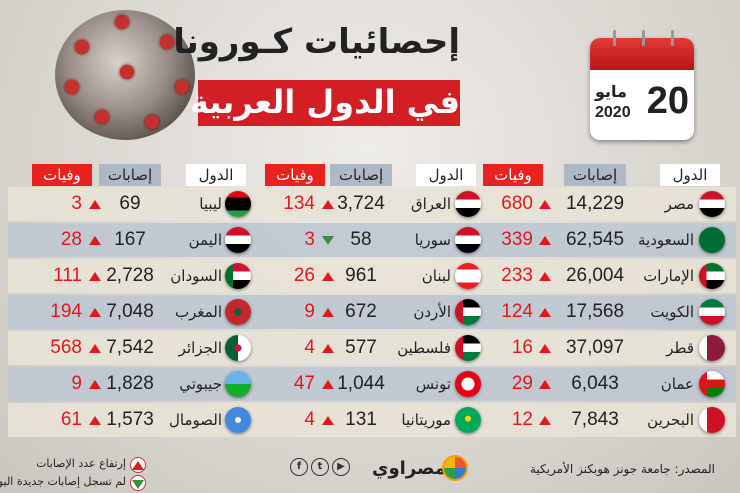 The image size is (740, 493). I want to click on palestine-flag-icon, so click(468, 348).